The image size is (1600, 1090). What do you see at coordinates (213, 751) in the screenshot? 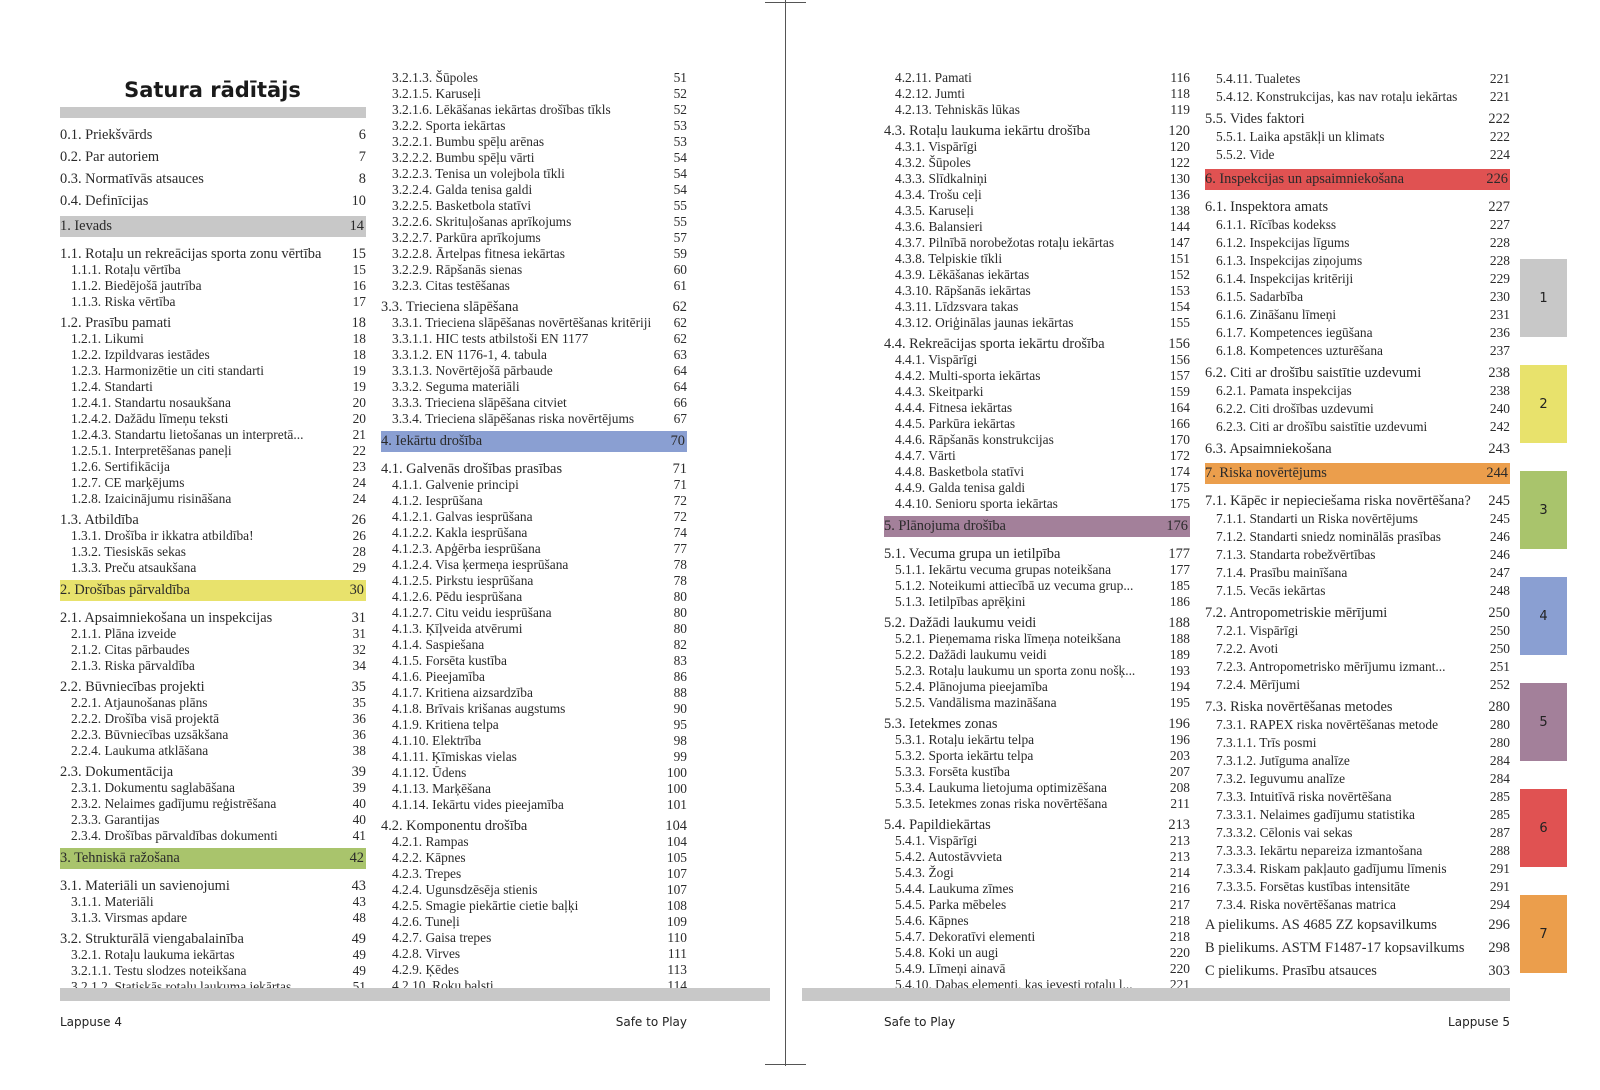
I see `toc-entry: 2.2.4. Laukuma atklāšana 38` at bounding box center [213, 751].